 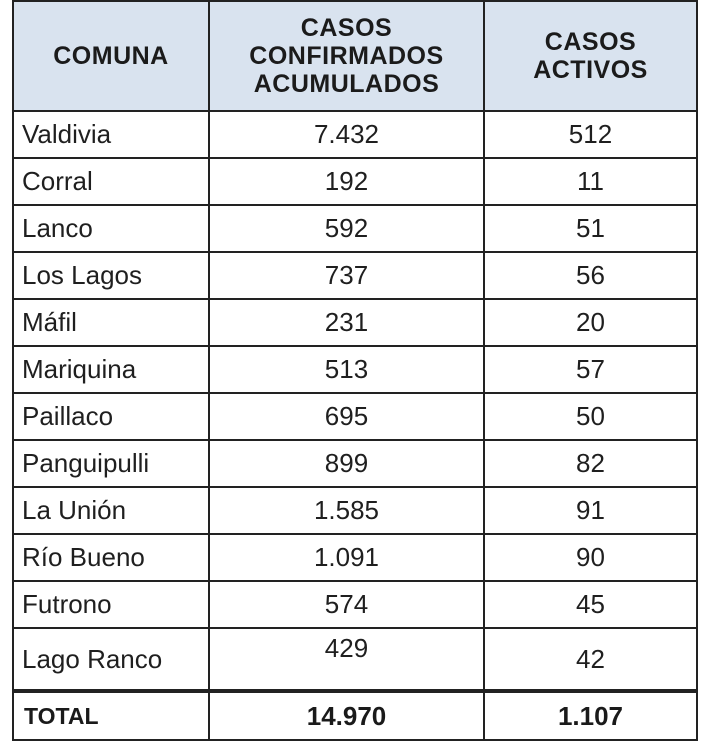 What do you see at coordinates (111, 181) in the screenshot?
I see `cell-comuna: Corral` at bounding box center [111, 181].